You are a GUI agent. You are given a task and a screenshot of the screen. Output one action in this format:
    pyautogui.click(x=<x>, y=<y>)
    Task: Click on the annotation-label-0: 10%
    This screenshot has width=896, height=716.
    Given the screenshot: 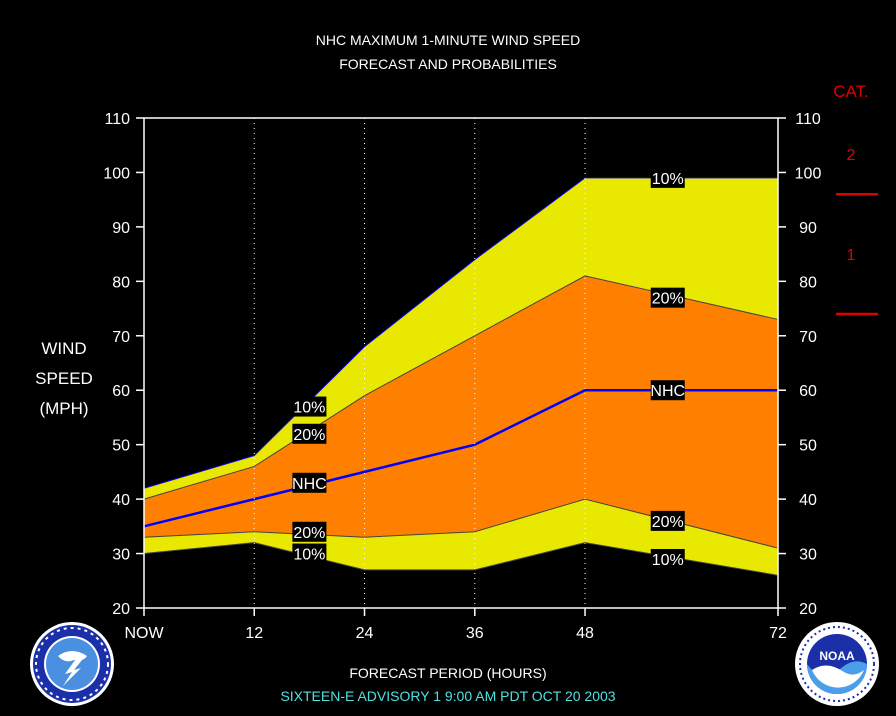 What is the action you would take?
    pyautogui.click(x=309, y=408)
    